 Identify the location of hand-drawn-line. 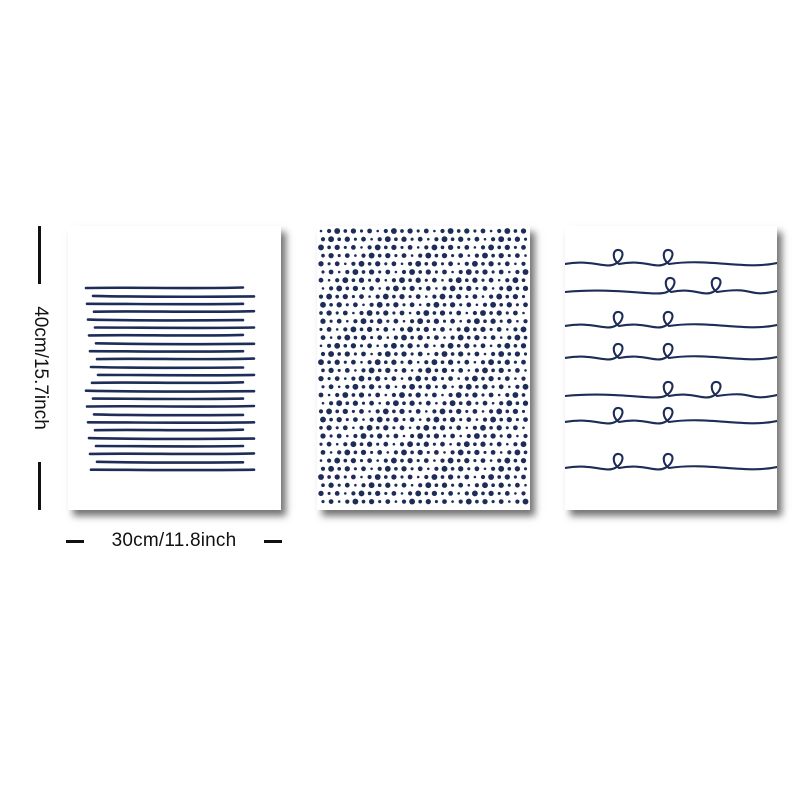
(171, 438).